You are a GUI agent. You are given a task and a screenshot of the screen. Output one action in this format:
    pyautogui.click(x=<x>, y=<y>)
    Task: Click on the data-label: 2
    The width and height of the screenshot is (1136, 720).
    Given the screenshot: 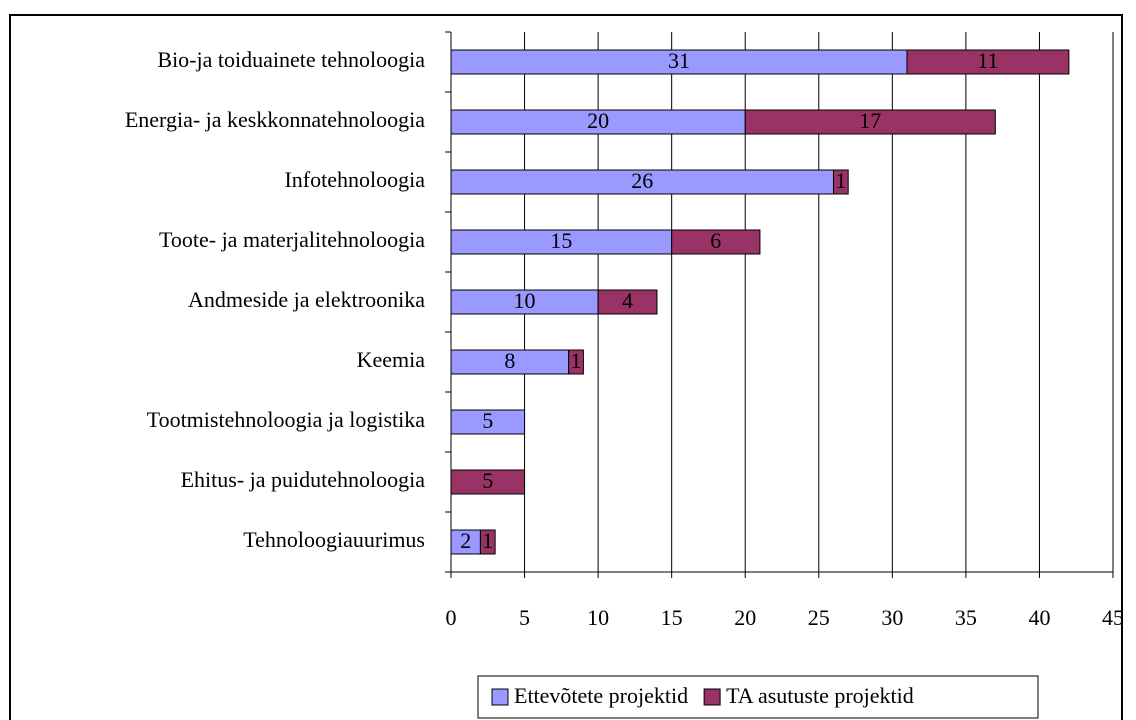 What is the action you would take?
    pyautogui.click(x=465, y=540)
    